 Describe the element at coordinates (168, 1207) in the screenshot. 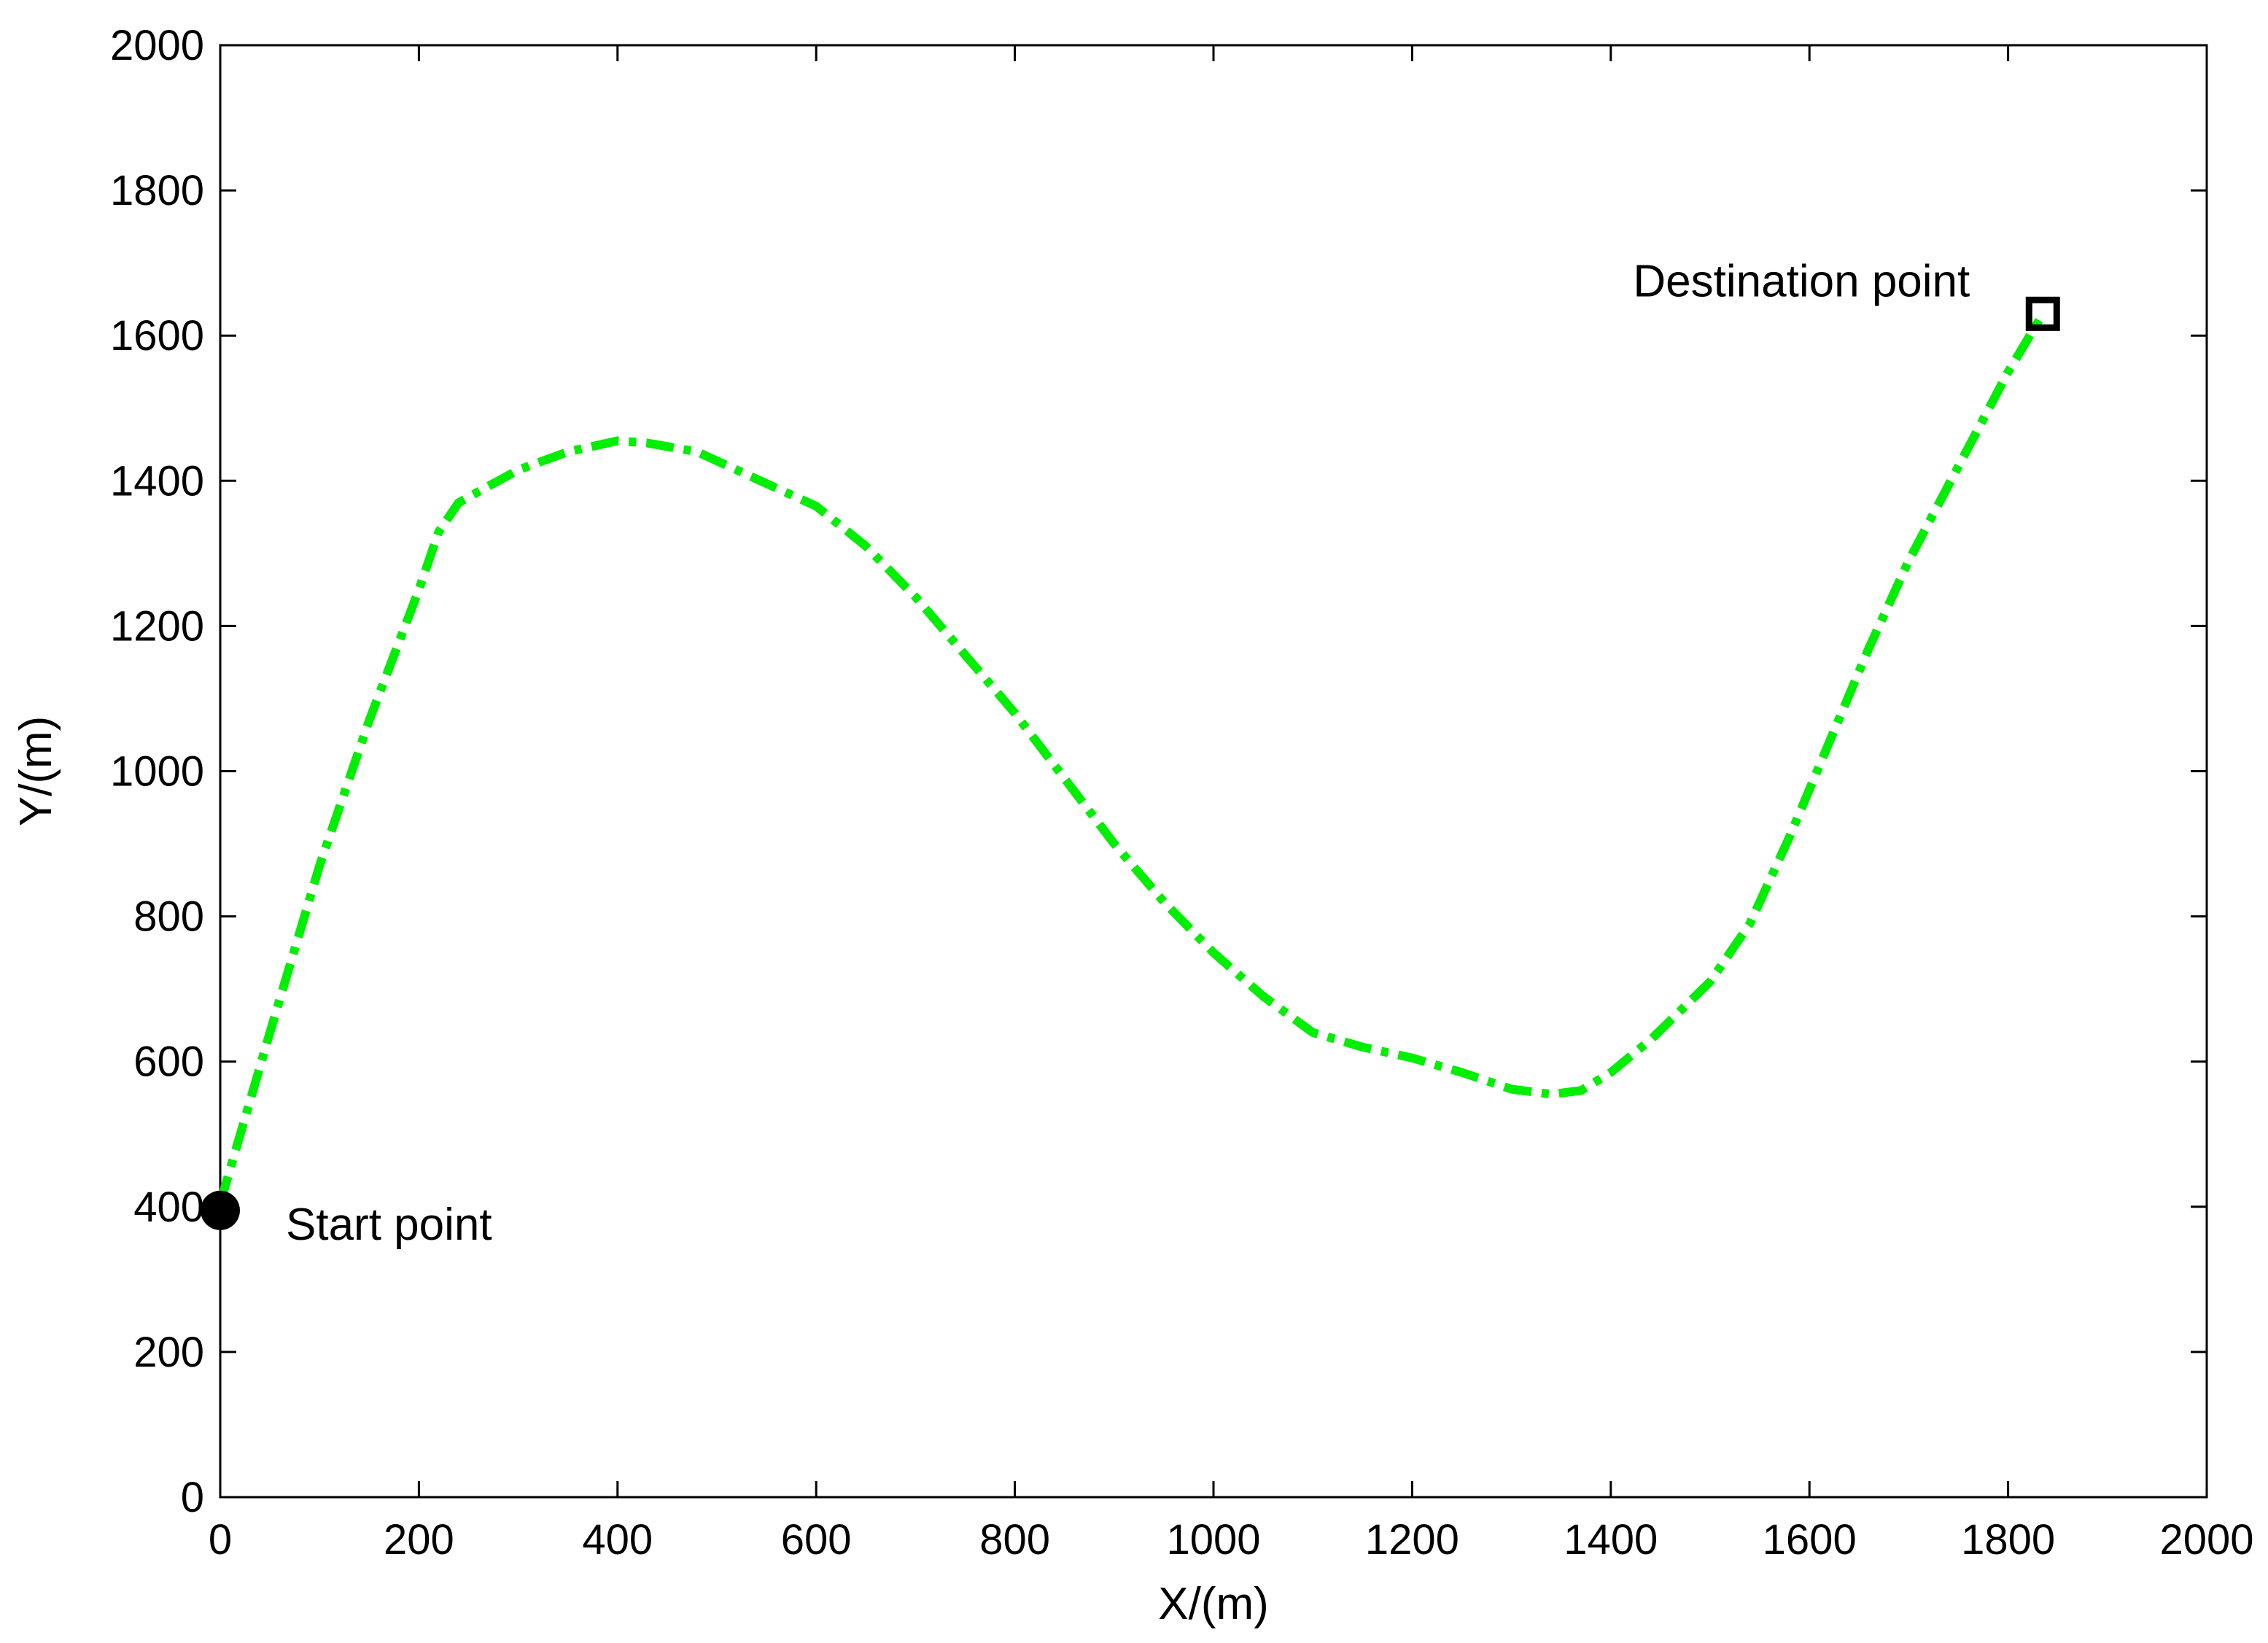

I see `y-tick-label: 400` at that location.